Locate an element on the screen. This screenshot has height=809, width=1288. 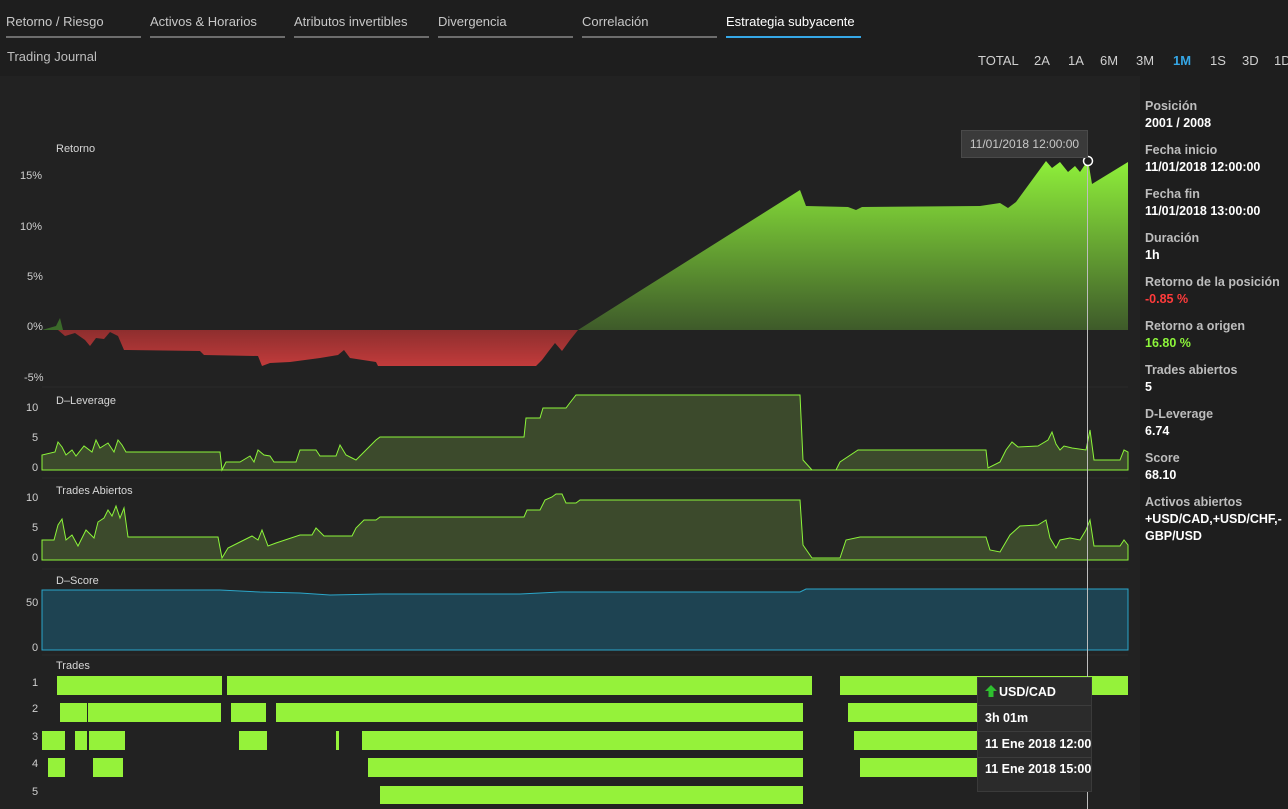
detail-score: Score 68.10 is located at coordinates (1215, 467).